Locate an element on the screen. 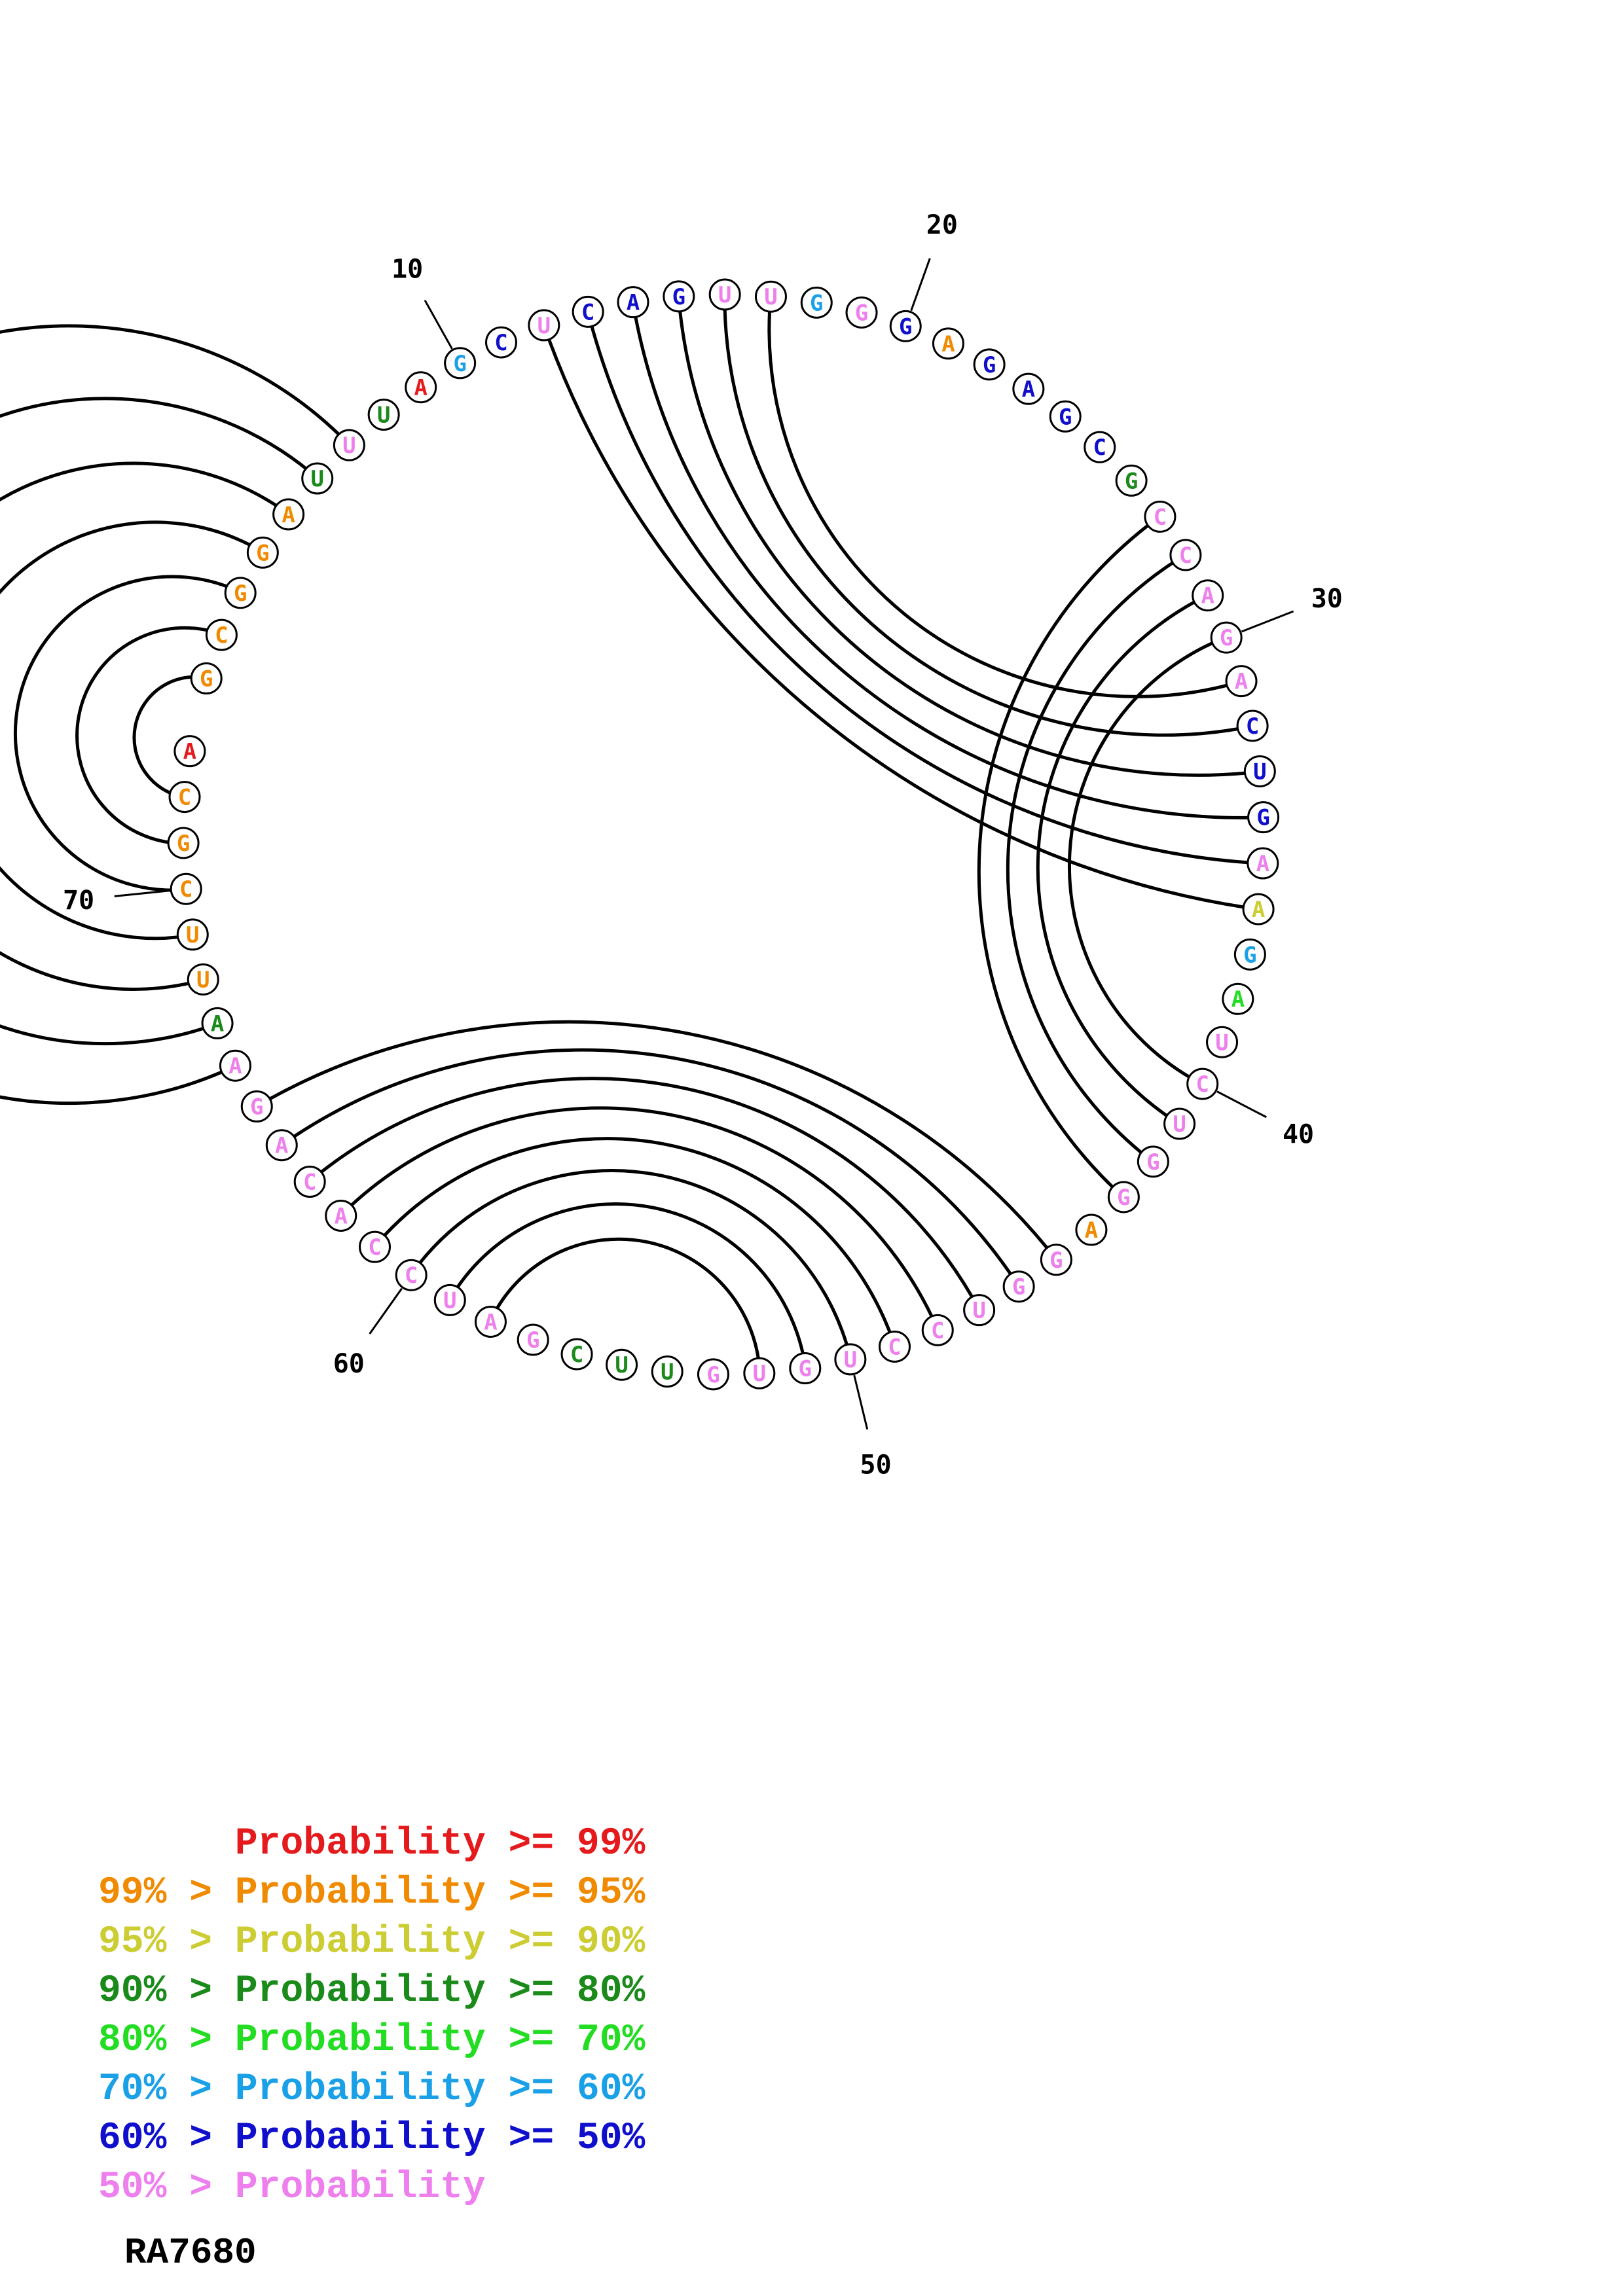 The width and height of the screenshot is (1623, 2296). nucleotide-10: G is located at coordinates (460, 363).